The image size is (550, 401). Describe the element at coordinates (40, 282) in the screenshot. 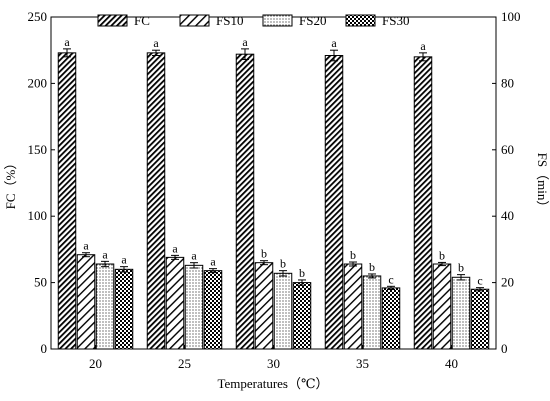

I see `y-tick-label: 50` at that location.